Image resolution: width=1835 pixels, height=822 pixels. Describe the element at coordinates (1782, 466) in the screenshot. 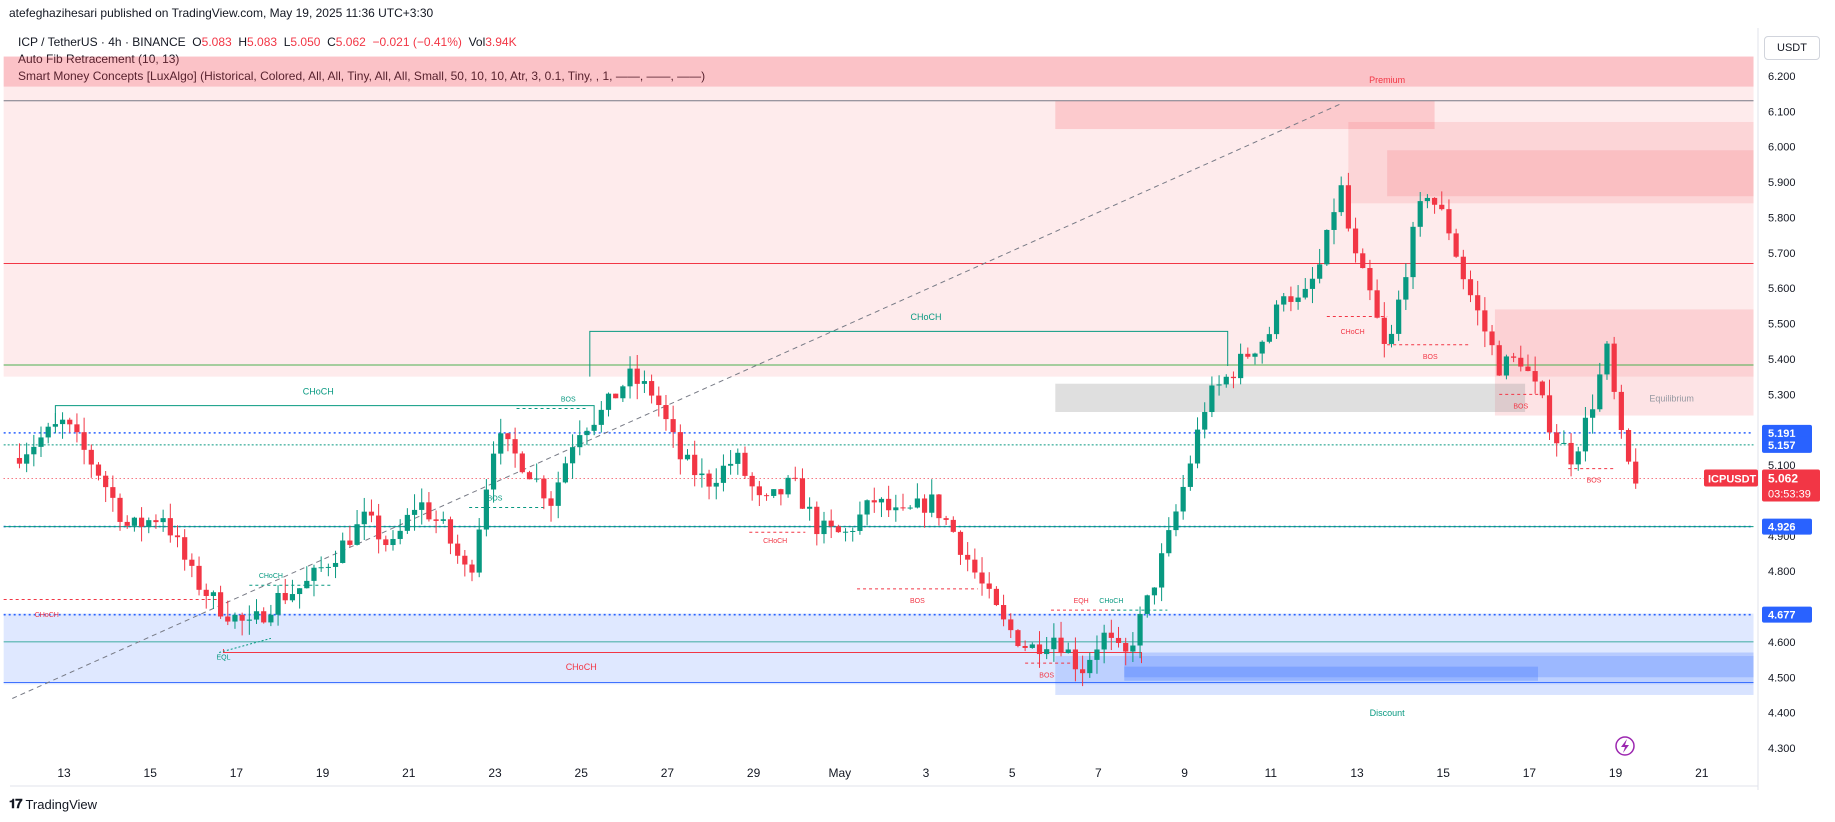

I see `y-tick-label: 5.100` at that location.